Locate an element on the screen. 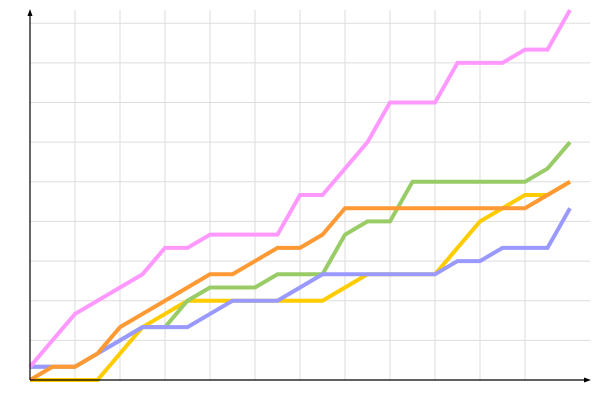 The height and width of the screenshot is (400, 600). x-axis-arrow-icon is located at coordinates (587, 380).